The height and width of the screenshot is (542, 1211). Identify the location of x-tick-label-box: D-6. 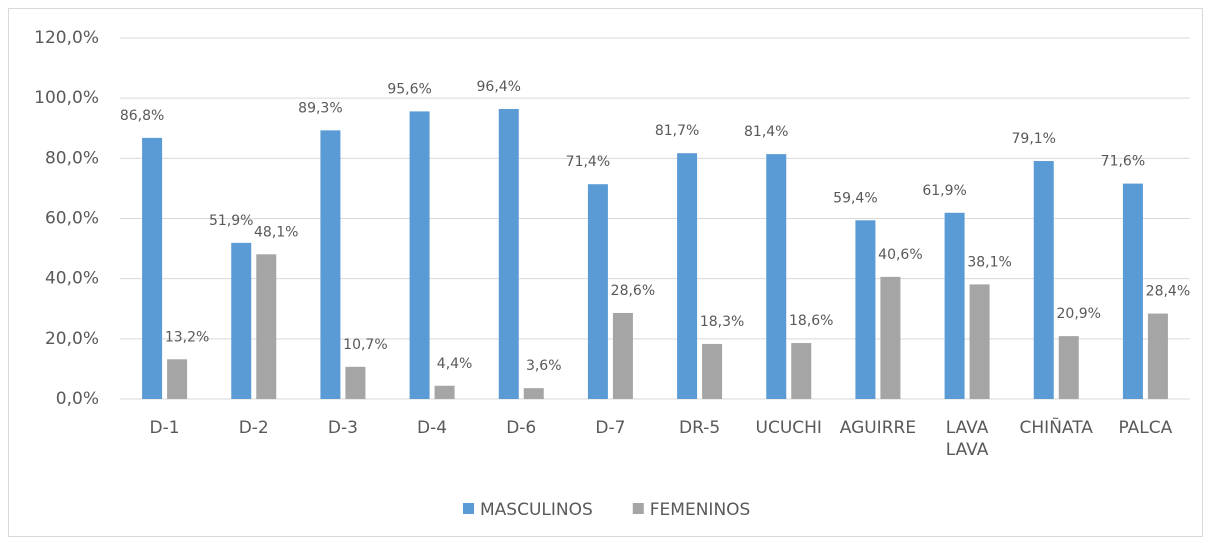
(521, 428).